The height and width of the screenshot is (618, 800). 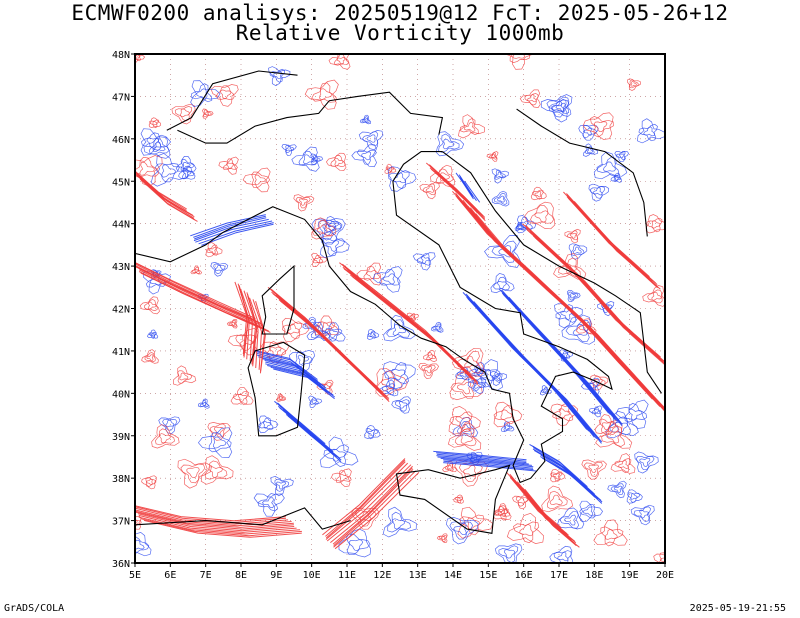 I want to click on lat-tick-label: 40N, so click(x=121, y=394).